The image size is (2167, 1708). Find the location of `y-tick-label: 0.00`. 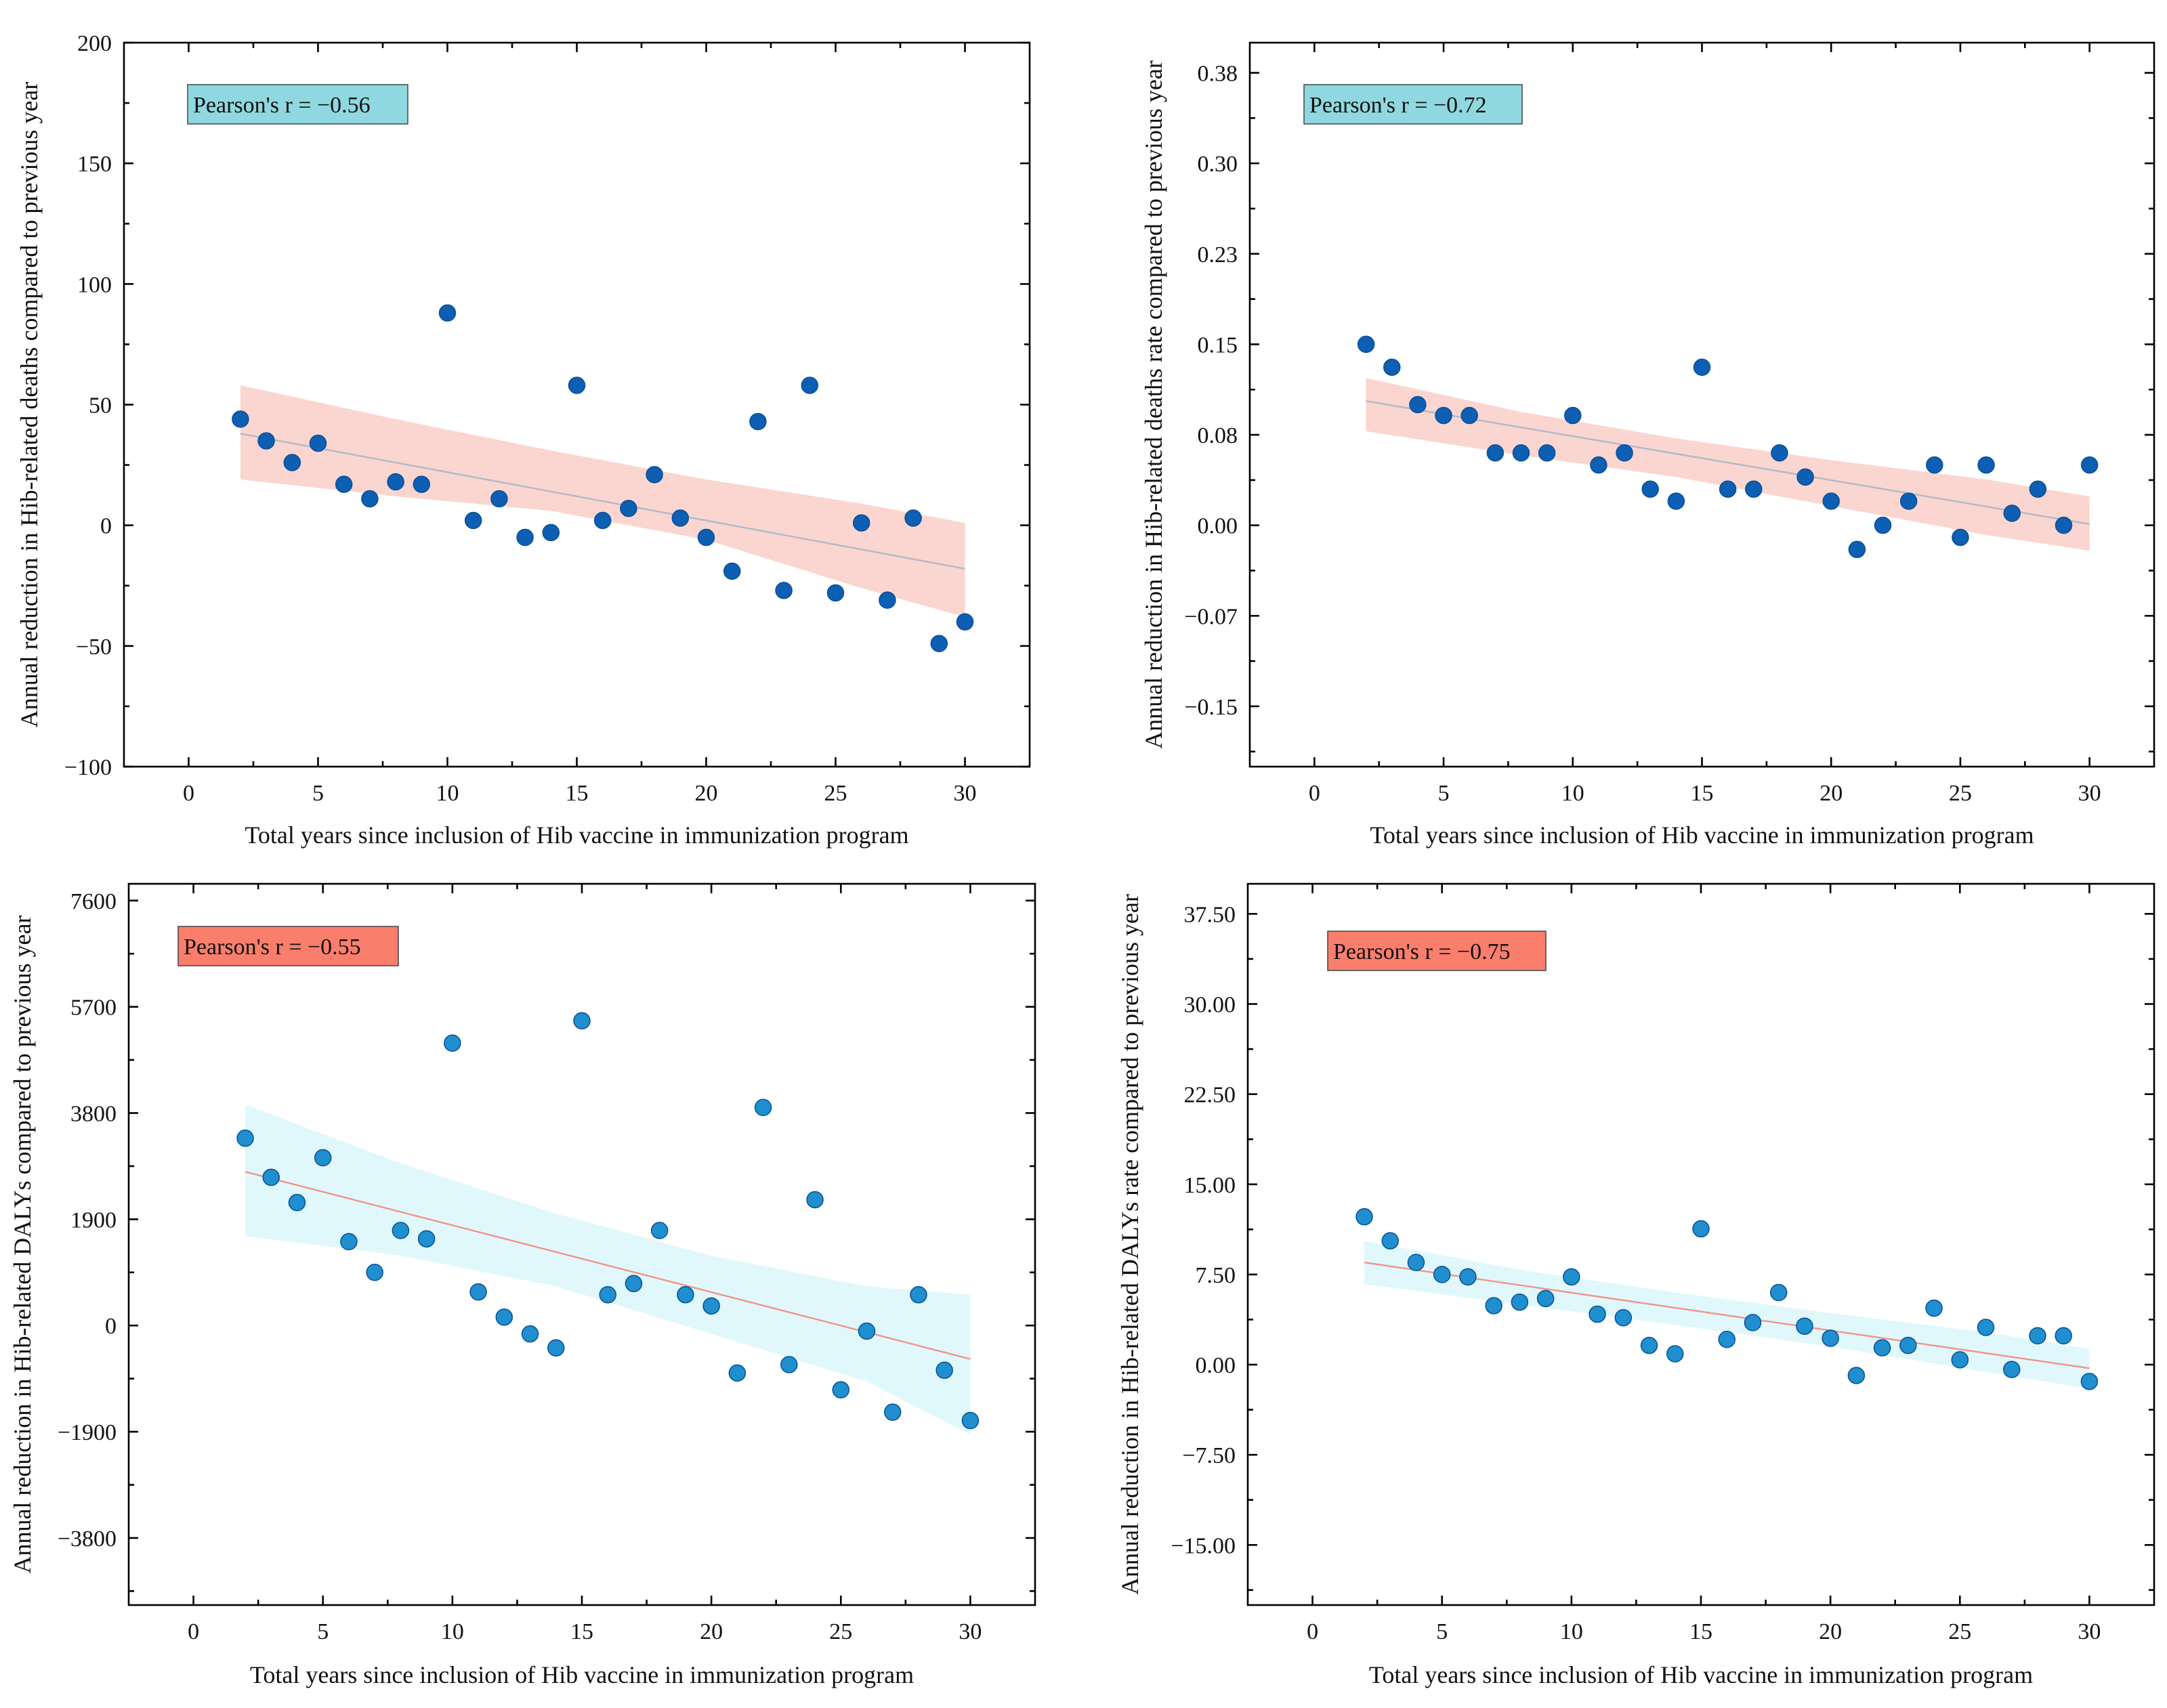

y-tick-label: 0.00 is located at coordinates (1216, 1365).